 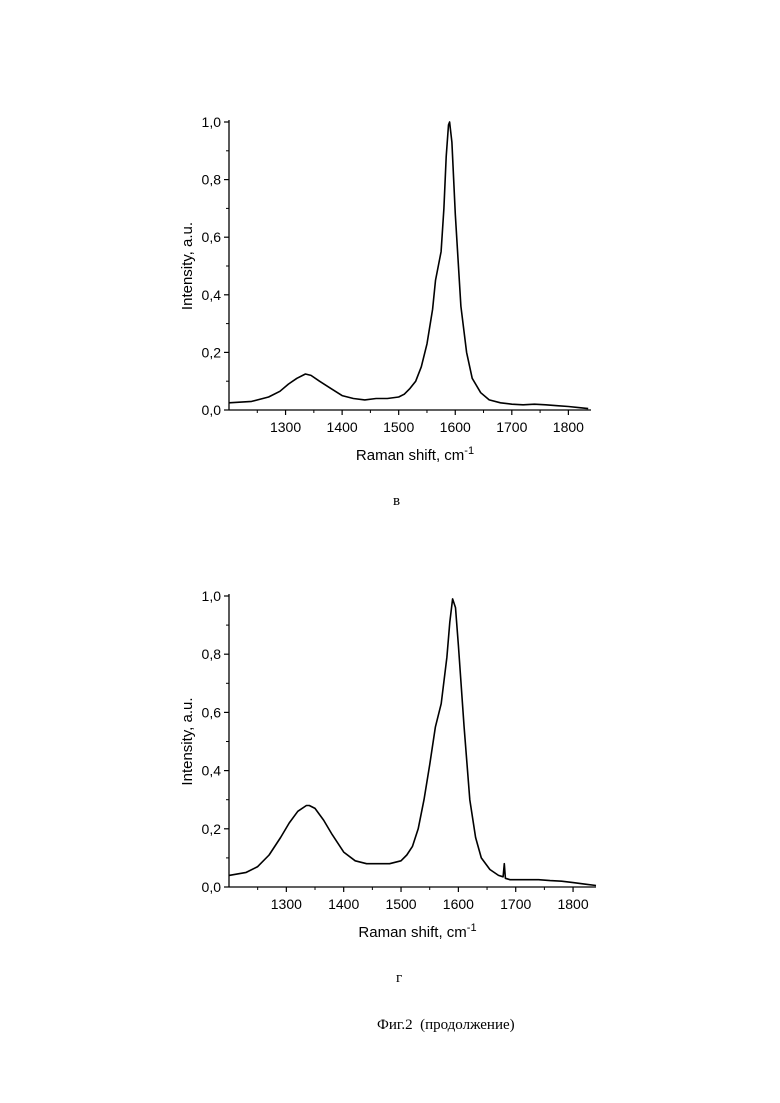 What do you see at coordinates (446, 1025) in the screenshot?
I see `figure-caption: Фиг.2 (продолжение)` at bounding box center [446, 1025].